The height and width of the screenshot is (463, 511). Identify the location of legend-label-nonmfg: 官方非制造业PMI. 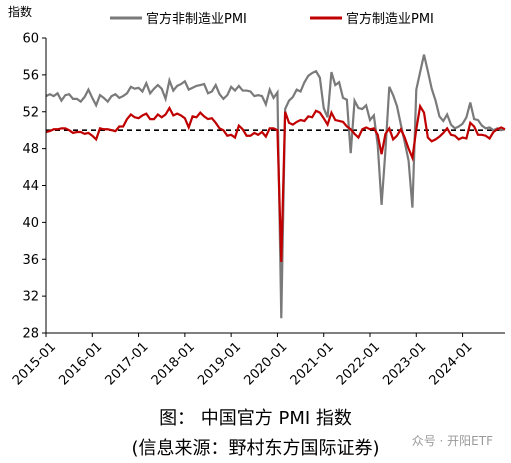
(196, 19).